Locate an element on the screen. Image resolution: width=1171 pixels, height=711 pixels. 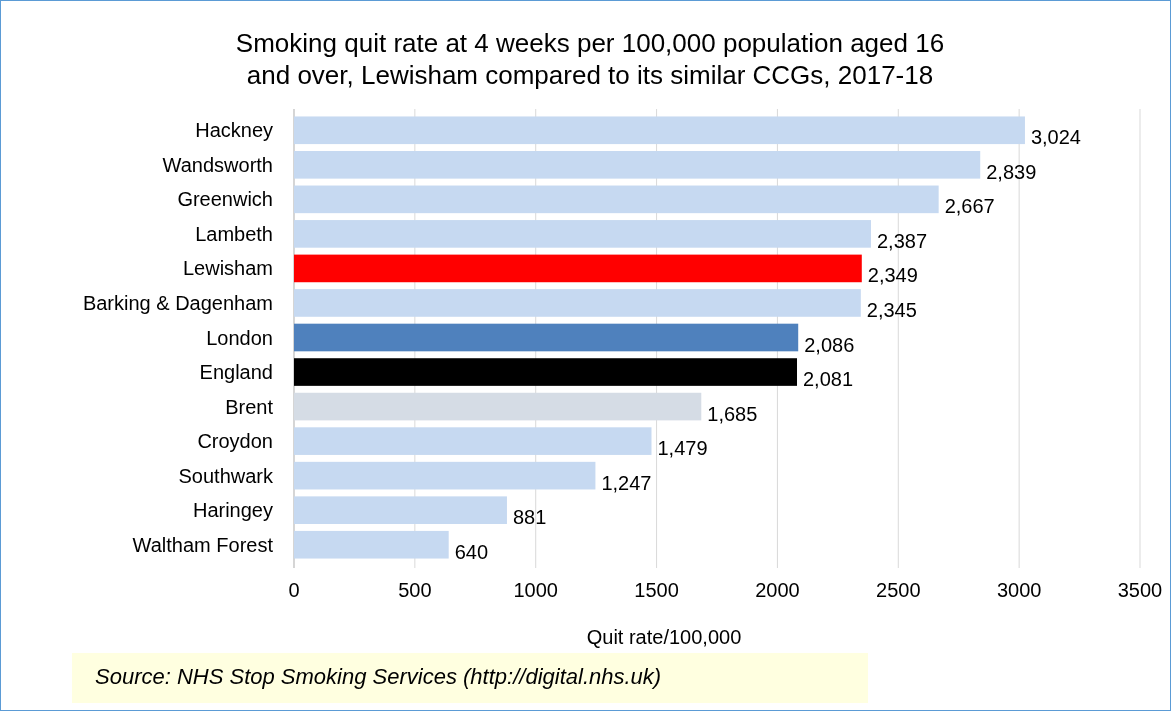
x-tick-label: 2000 is located at coordinates (777, 590).